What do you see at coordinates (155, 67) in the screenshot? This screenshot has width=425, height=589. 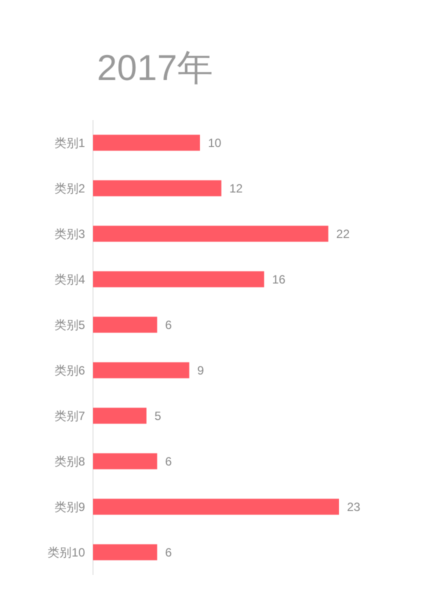 I see `title: 2017年` at bounding box center [155, 67].